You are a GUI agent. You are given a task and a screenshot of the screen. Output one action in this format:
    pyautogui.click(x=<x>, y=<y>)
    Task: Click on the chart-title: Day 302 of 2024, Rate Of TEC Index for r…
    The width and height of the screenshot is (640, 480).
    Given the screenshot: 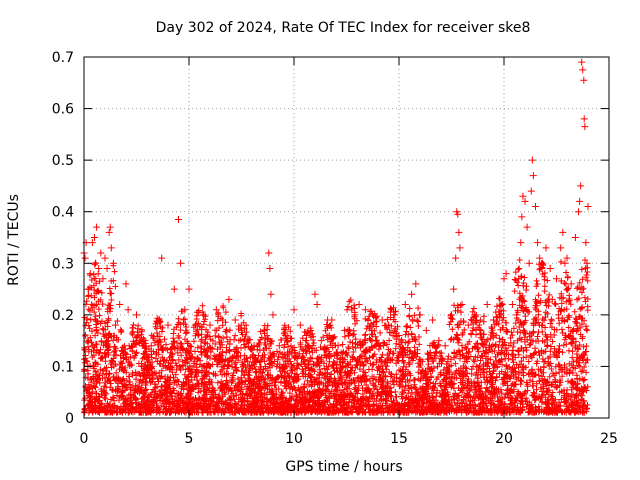 What is the action you would take?
    pyautogui.click(x=343, y=28)
    